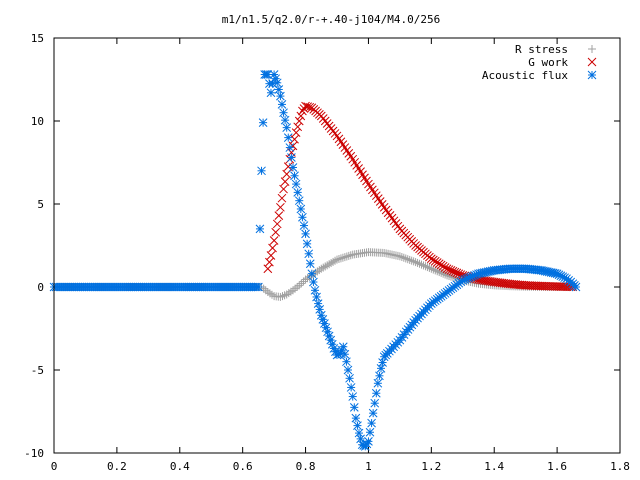 The width and height of the screenshot is (640, 480). What do you see at coordinates (40, 204) in the screenshot?
I see `y-tick-label: 5` at bounding box center [40, 204].